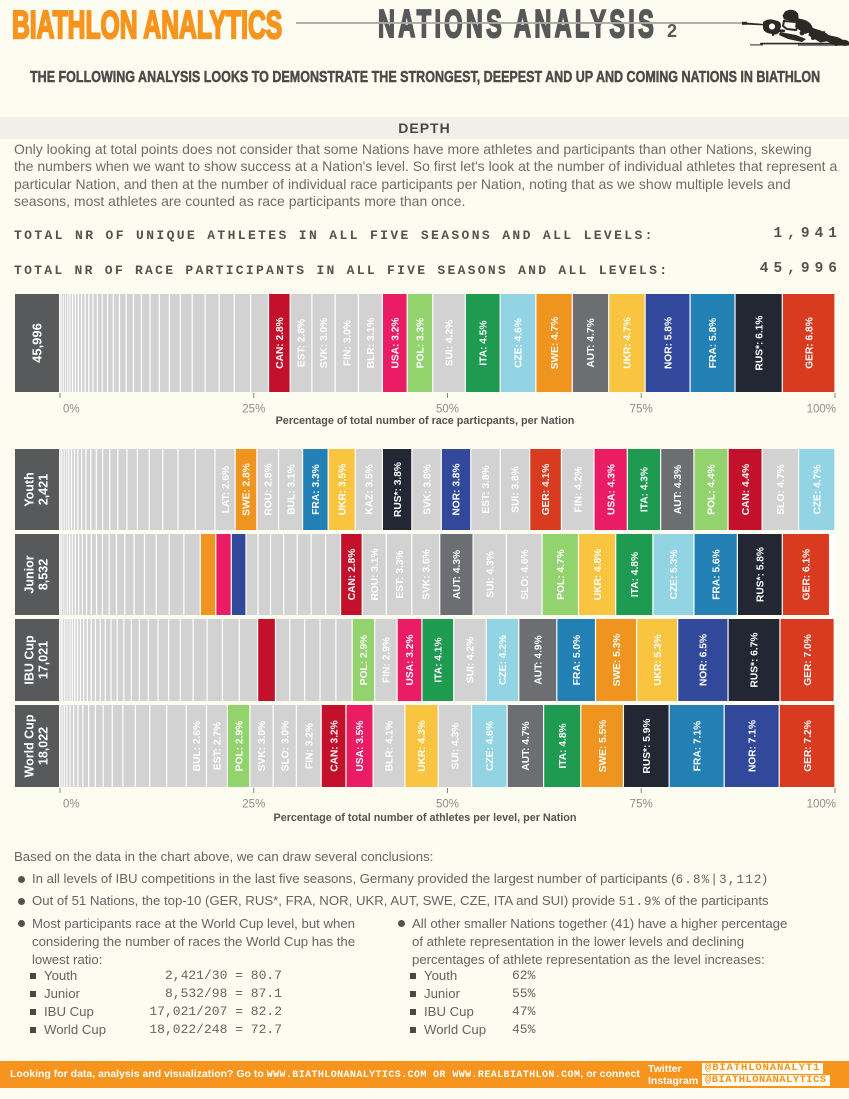 The image size is (849, 1099). Describe the element at coordinates (697, 746) in the screenshot. I see `svg-text: FRA: 7.1%` at that location.